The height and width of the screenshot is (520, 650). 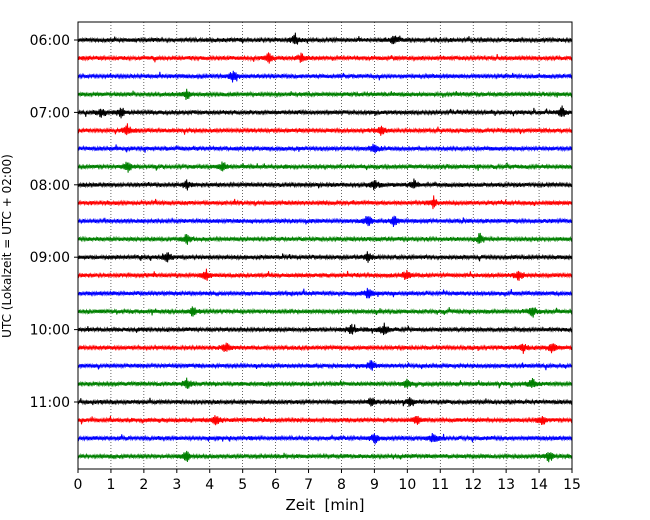 What do you see at coordinates (176, 485) in the screenshot?
I see `x-tick-label: 3` at bounding box center [176, 485].